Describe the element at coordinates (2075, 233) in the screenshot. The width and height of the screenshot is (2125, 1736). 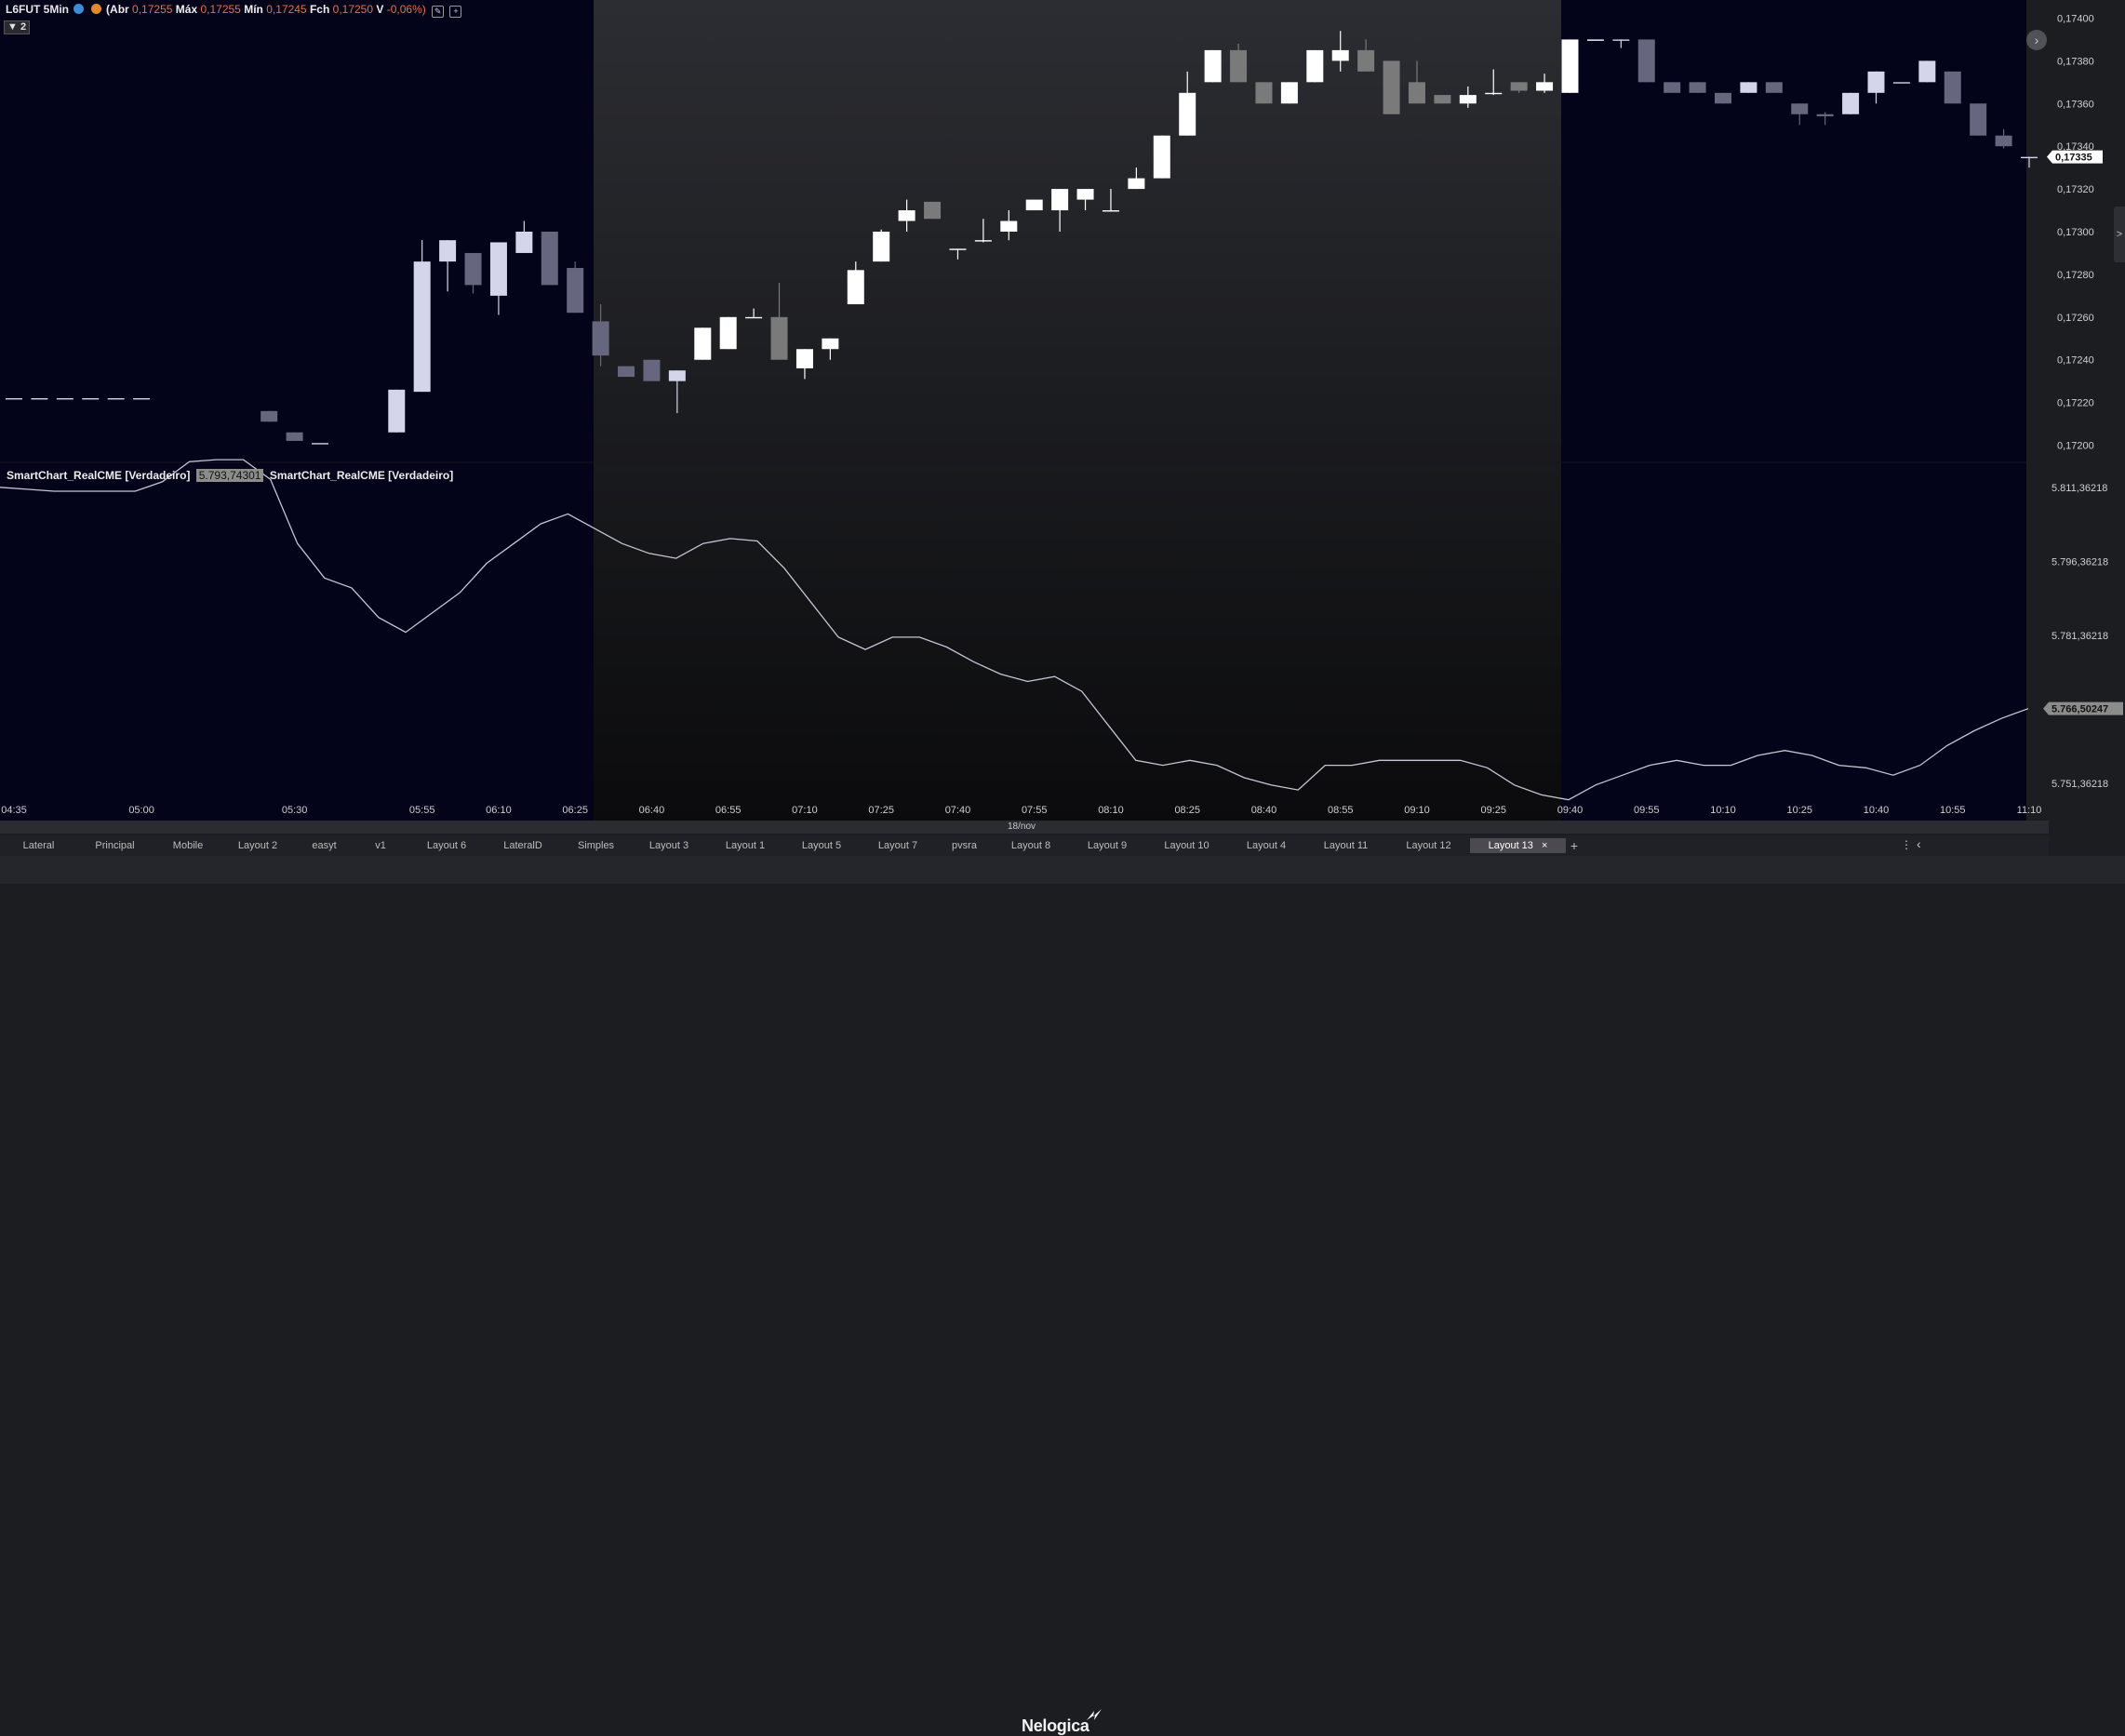
I see `price-tick-label: 0,17300` at that location.